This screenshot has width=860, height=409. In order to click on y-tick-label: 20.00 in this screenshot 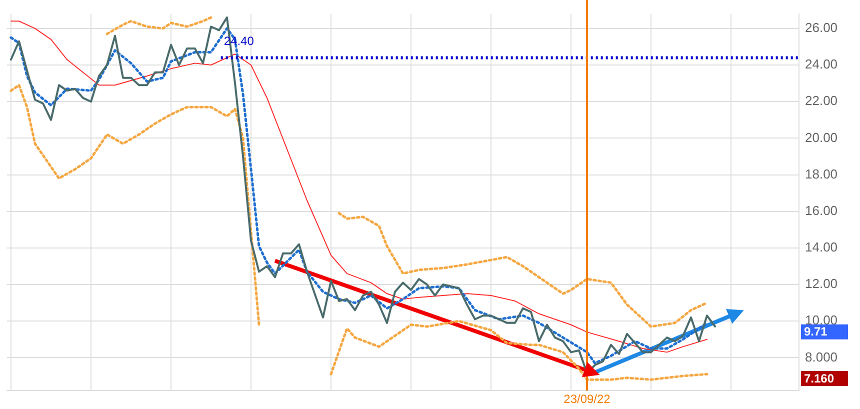, I will do `click(821, 137)`.